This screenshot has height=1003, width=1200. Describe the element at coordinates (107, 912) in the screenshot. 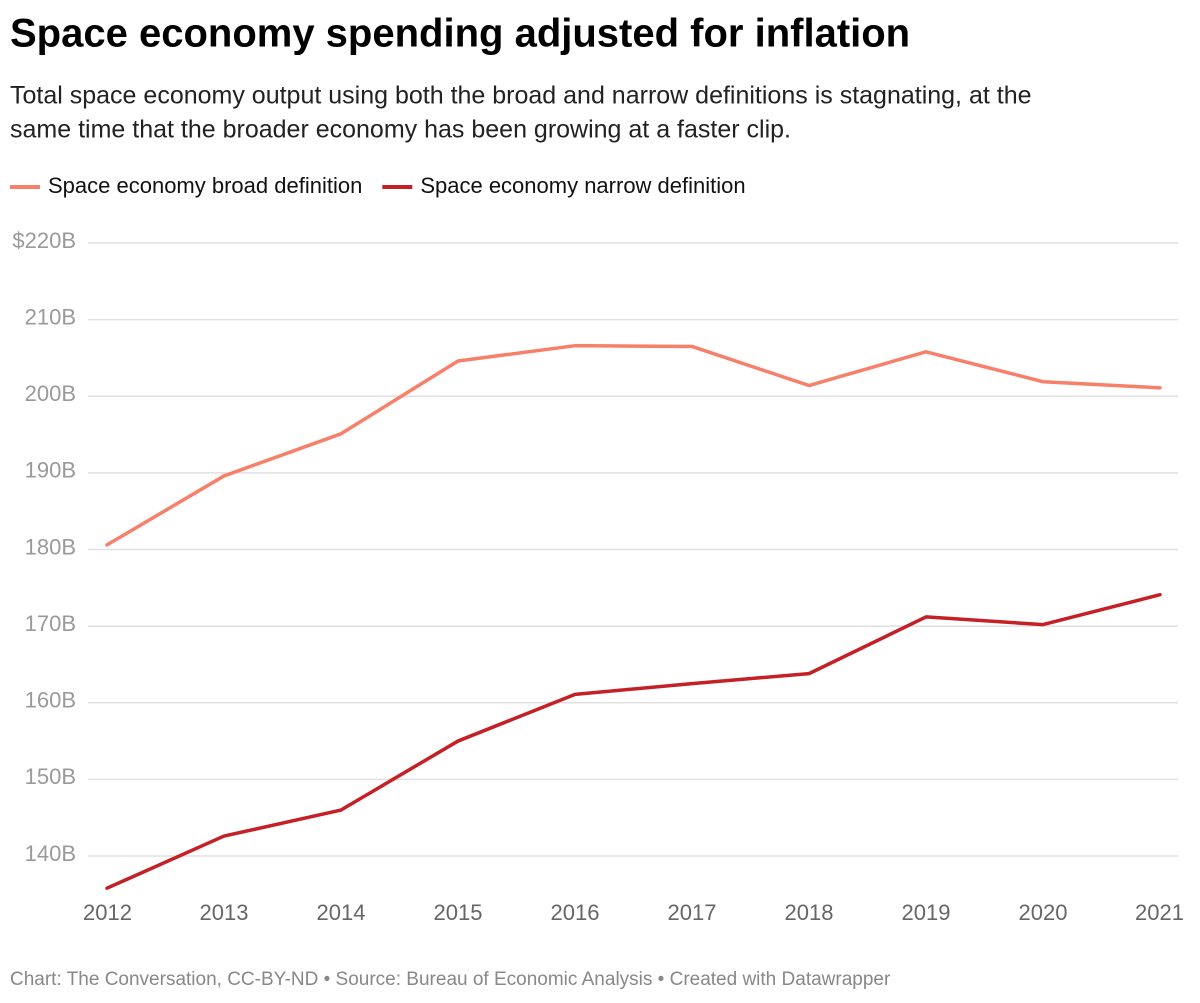

I see `x-tick-label: 2012` at that location.